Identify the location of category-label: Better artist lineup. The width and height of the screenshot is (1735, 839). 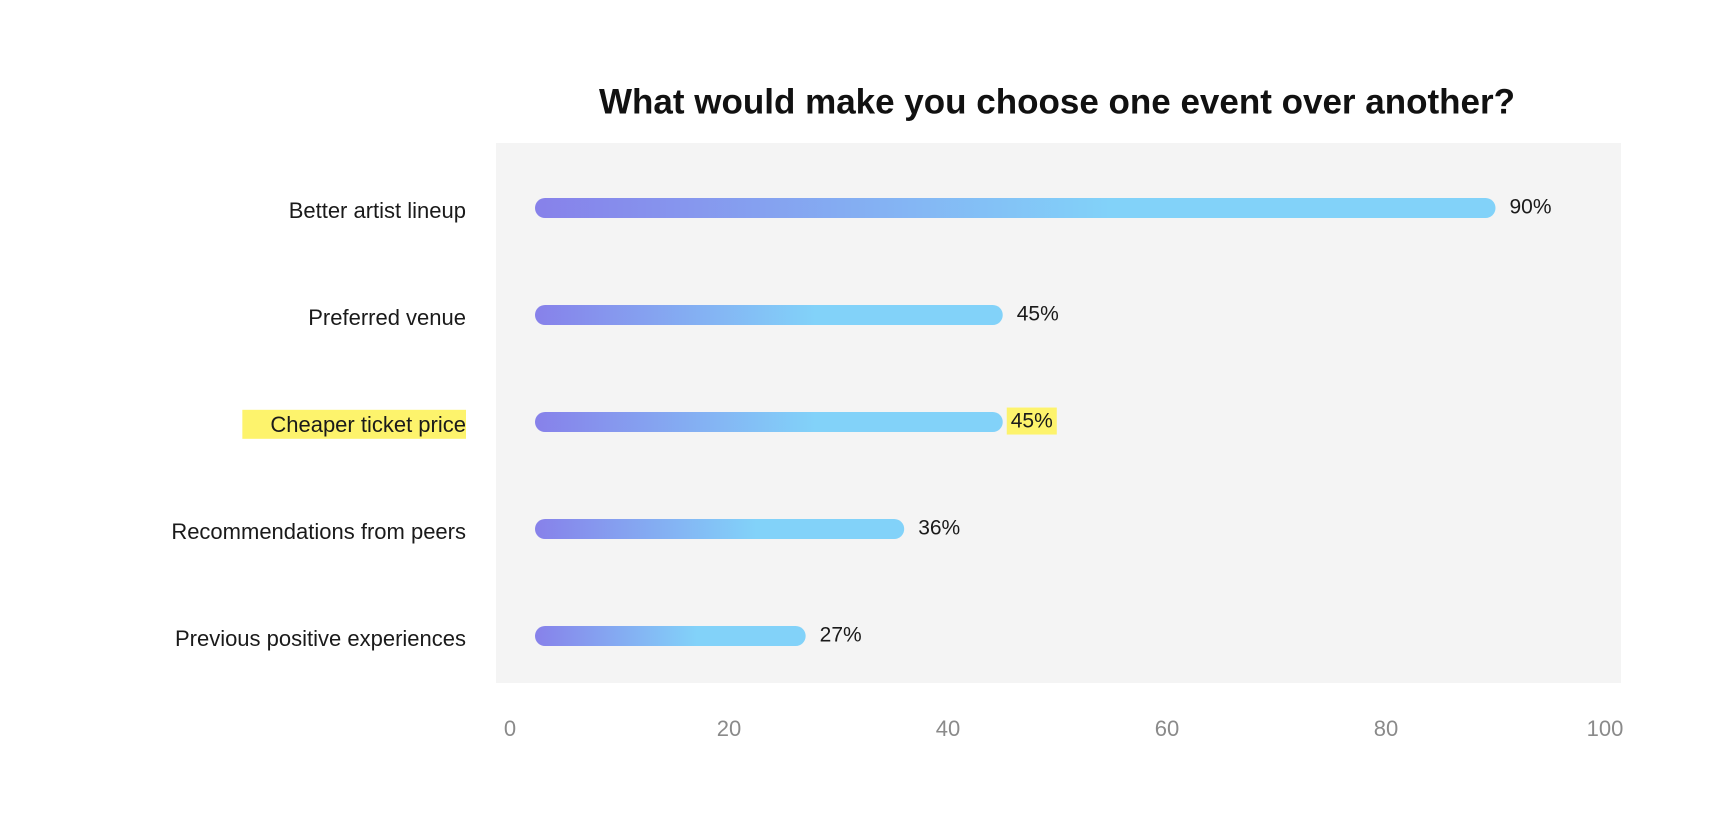
(377, 210).